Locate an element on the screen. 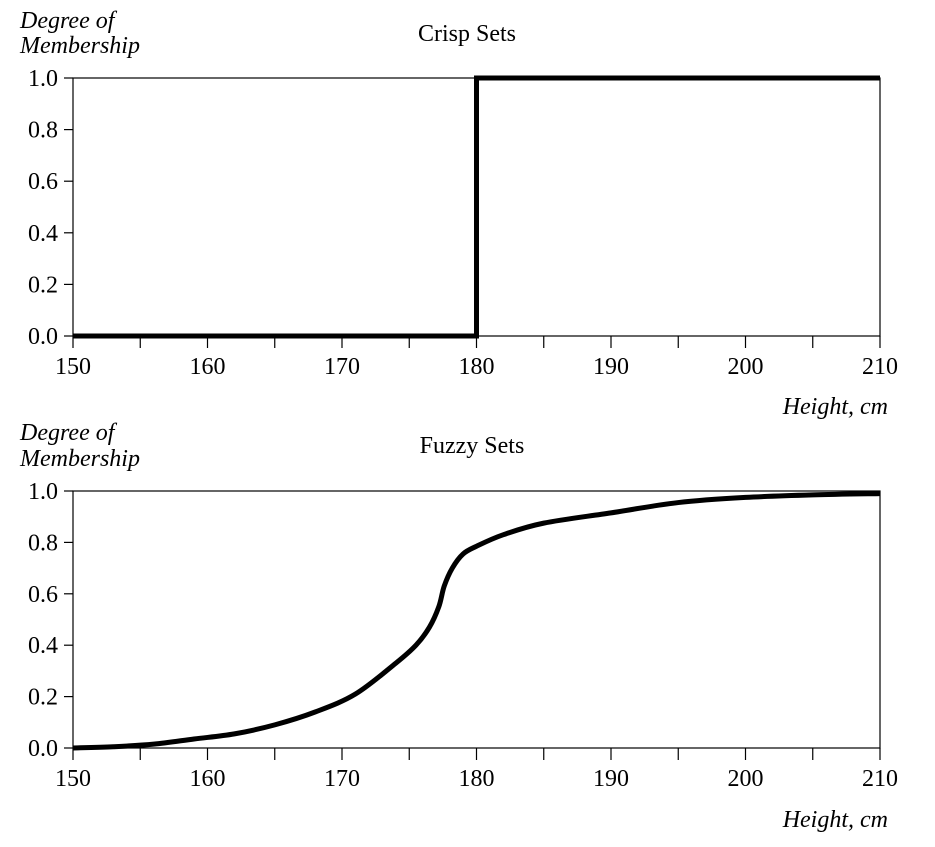 The image size is (935, 847). fuzzy-y-axis-label-line2: Membership is located at coordinates (79, 459).